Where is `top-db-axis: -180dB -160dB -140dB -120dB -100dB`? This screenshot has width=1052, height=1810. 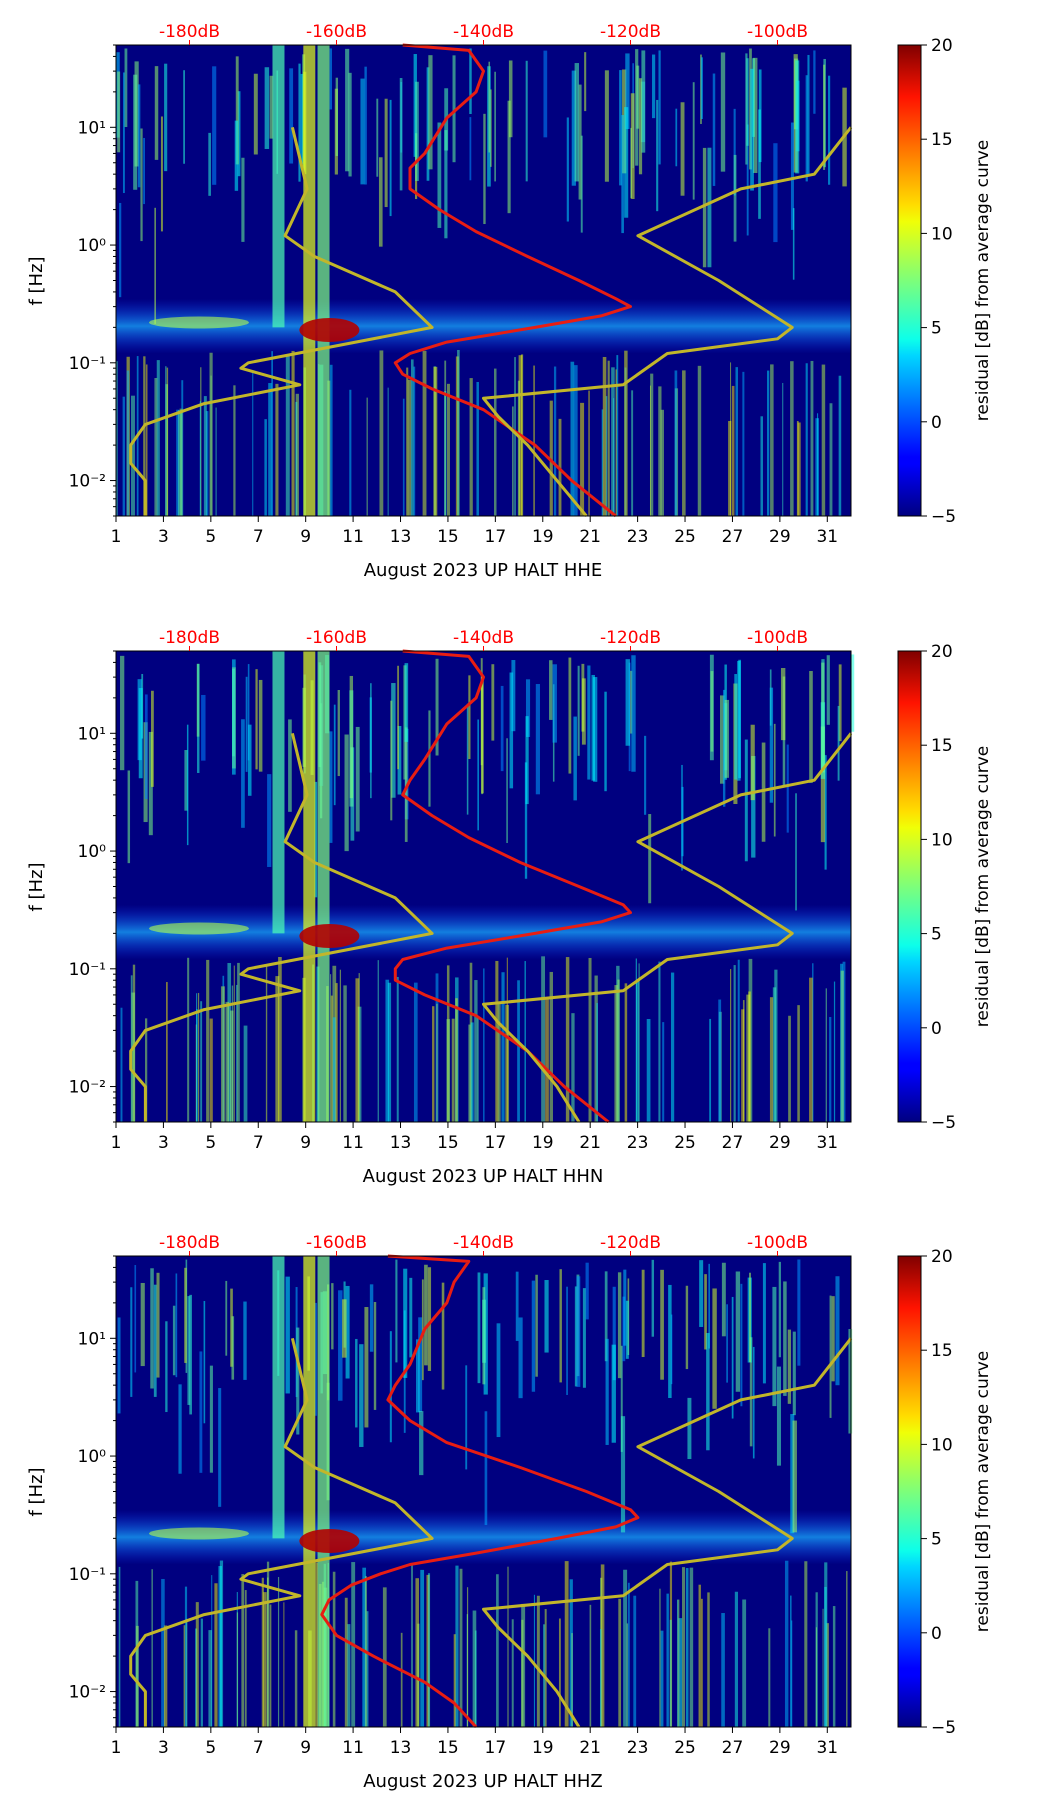 top-db-axis: -180dB -160dB -140dB -120dB -100dB is located at coordinates (483, 1244).